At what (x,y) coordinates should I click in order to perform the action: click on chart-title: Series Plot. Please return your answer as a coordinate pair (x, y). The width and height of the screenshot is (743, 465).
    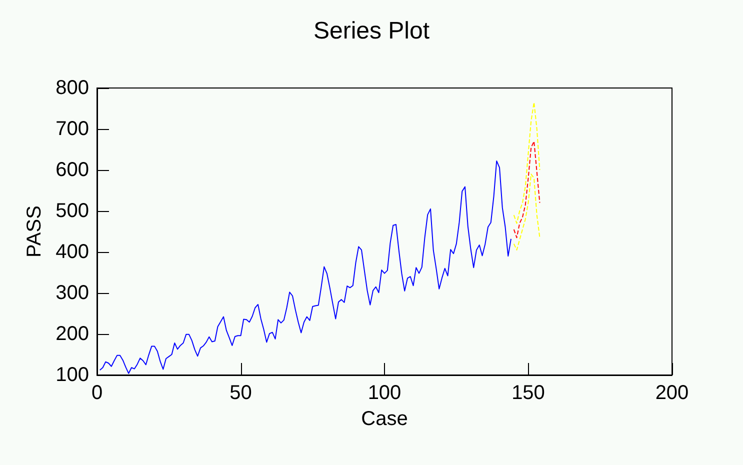
    Looking at the image, I should click on (371, 31).